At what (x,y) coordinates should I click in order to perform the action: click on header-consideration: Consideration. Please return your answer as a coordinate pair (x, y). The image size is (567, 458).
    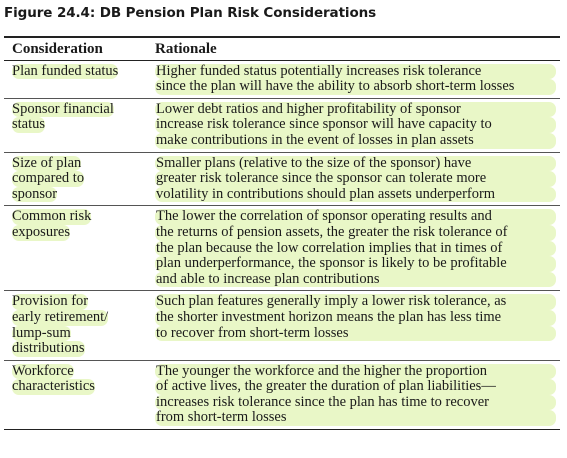
    Looking at the image, I should click on (76, 48).